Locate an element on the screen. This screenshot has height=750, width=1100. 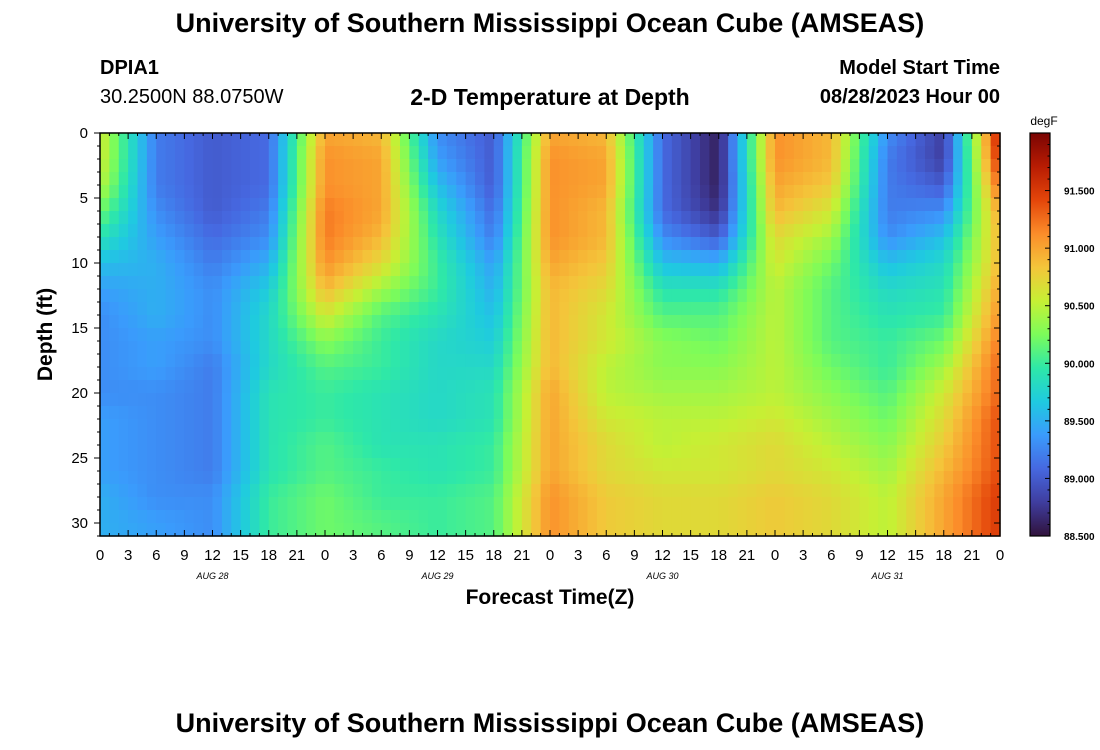
x-tick-label: 21 is located at coordinates (522, 555).